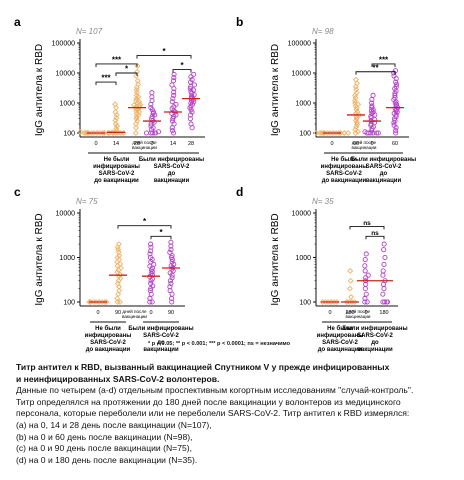 This screenshot has height=480, width=464. I want to click on panel-c-days-label-line-1: дней после, so click(134, 311).